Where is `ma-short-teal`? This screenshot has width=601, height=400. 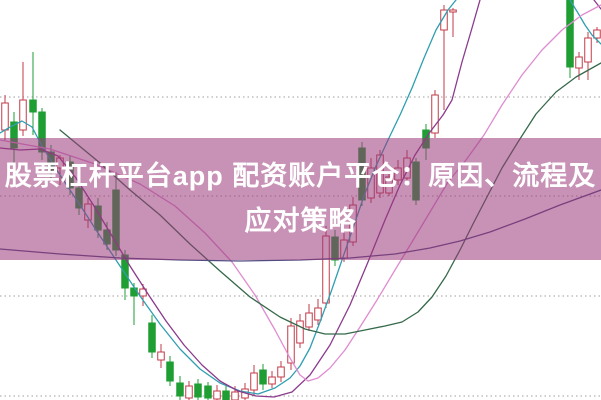 ma-short-teal is located at coordinates (585, 22).